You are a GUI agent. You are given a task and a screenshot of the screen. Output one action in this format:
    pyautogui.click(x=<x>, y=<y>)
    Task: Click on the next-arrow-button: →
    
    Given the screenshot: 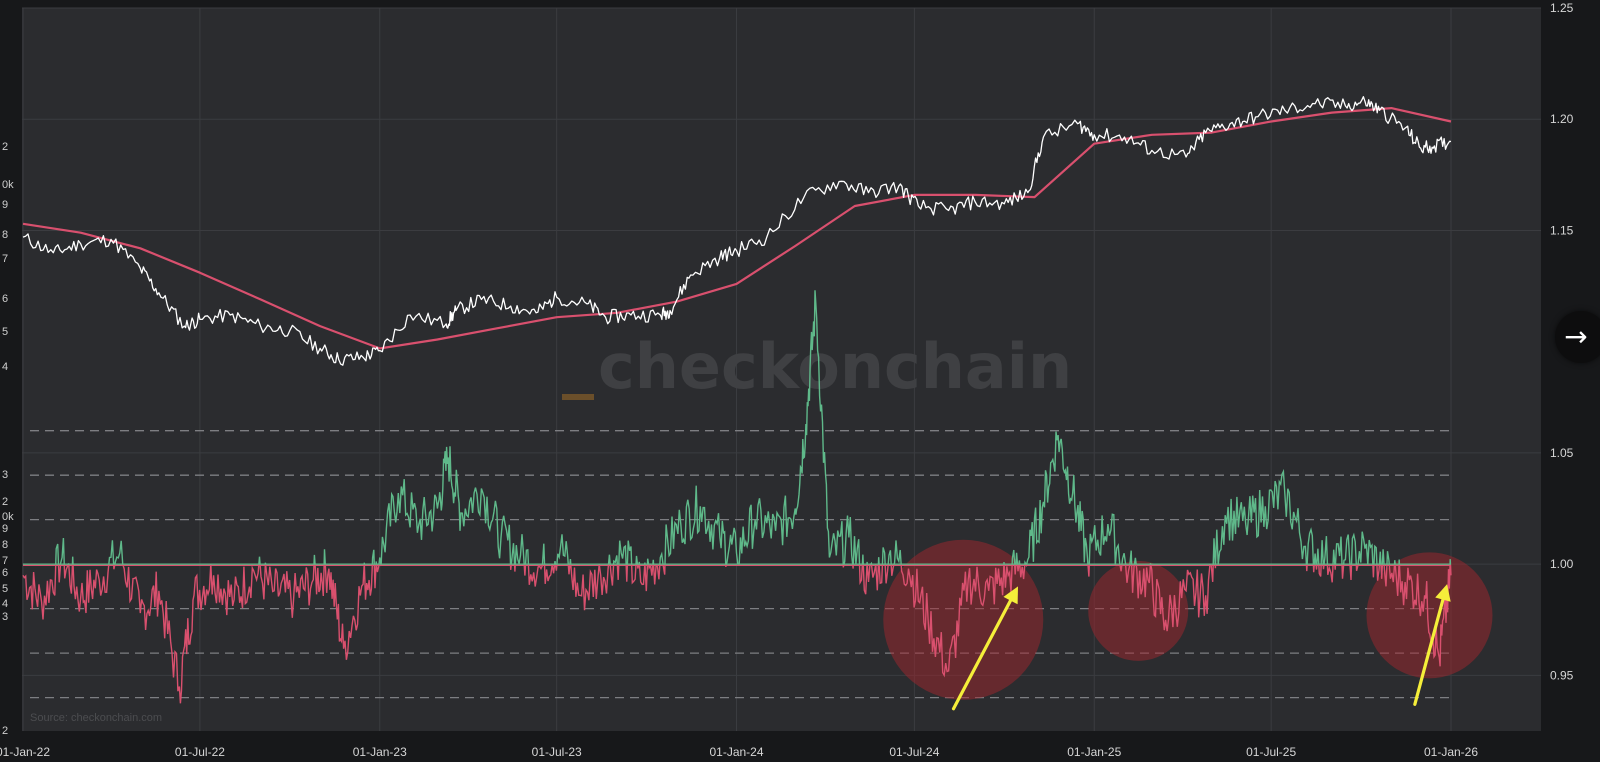 What is the action you would take?
    pyautogui.click(x=1577, y=337)
    